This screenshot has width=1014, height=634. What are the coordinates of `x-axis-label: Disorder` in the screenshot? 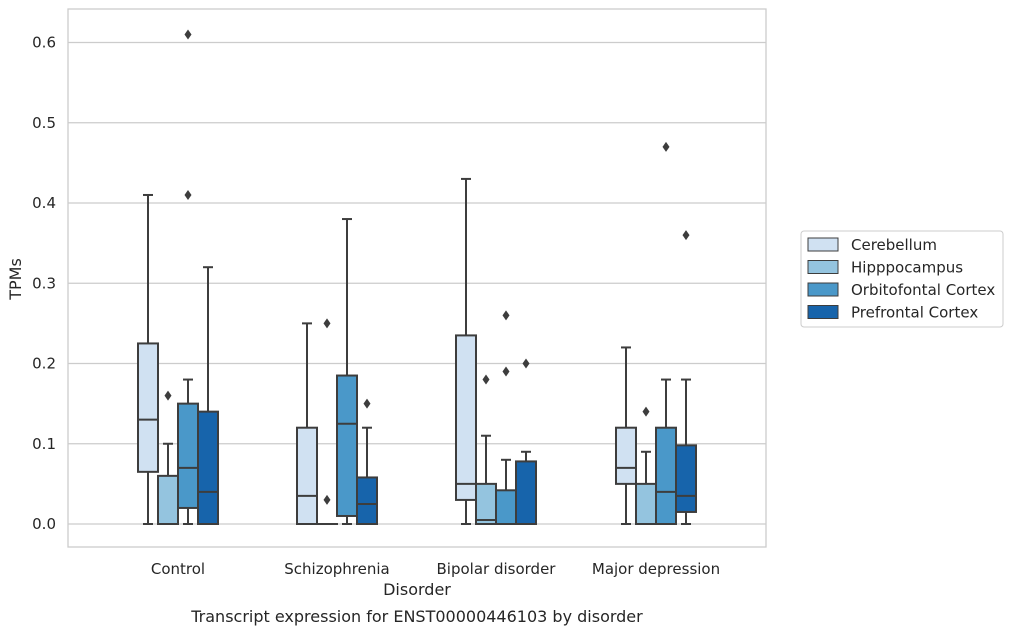 It's located at (417, 589).